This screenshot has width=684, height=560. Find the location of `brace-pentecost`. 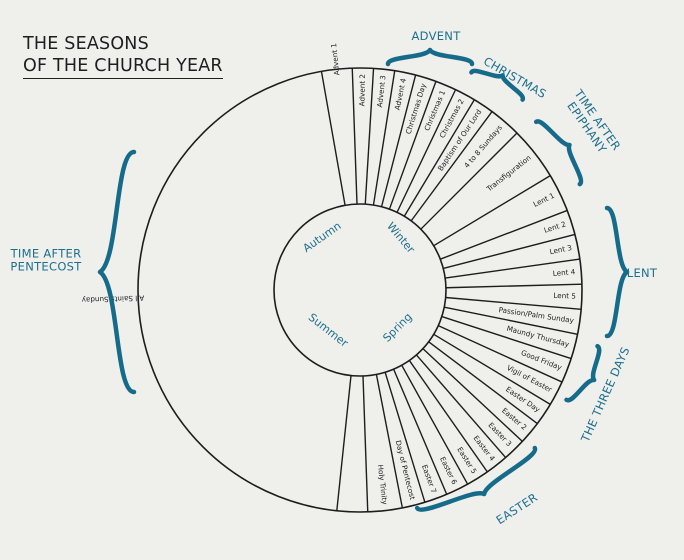

brace-pentecost is located at coordinates (117, 272).